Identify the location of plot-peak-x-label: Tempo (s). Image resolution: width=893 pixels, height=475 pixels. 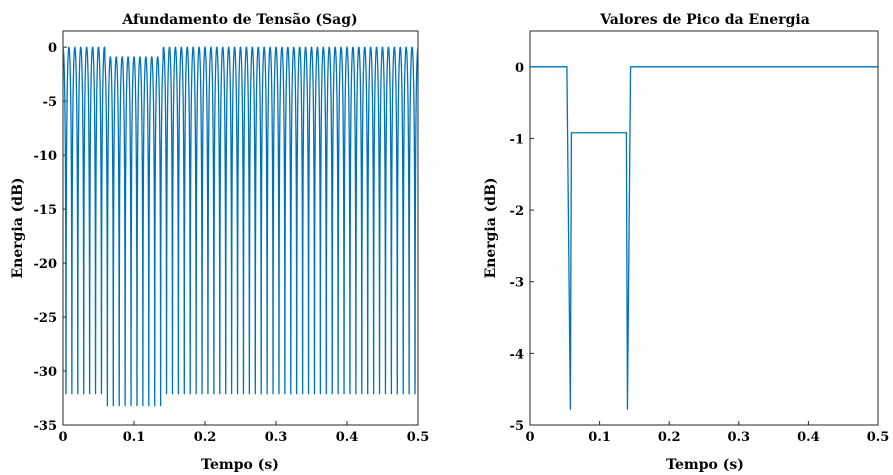
(705, 465).